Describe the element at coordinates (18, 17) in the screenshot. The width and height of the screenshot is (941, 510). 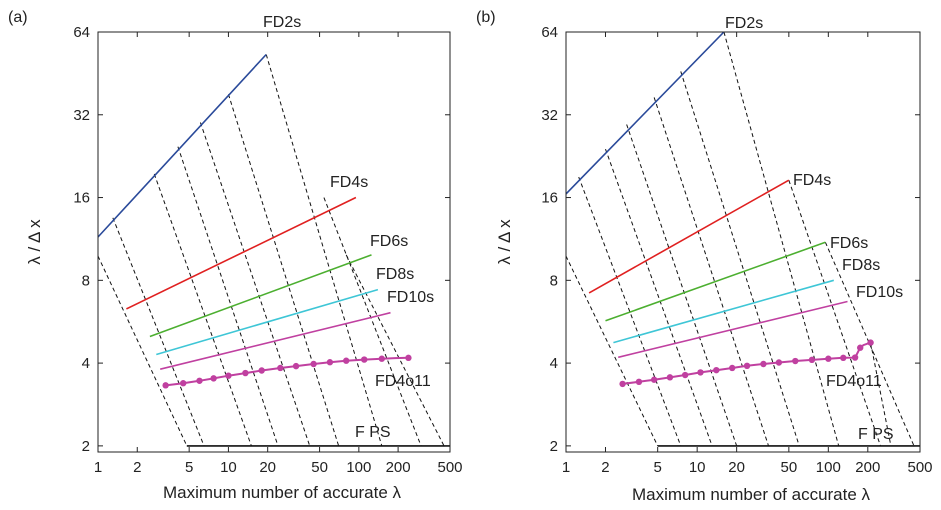
I see `panel-label: (a)` at that location.